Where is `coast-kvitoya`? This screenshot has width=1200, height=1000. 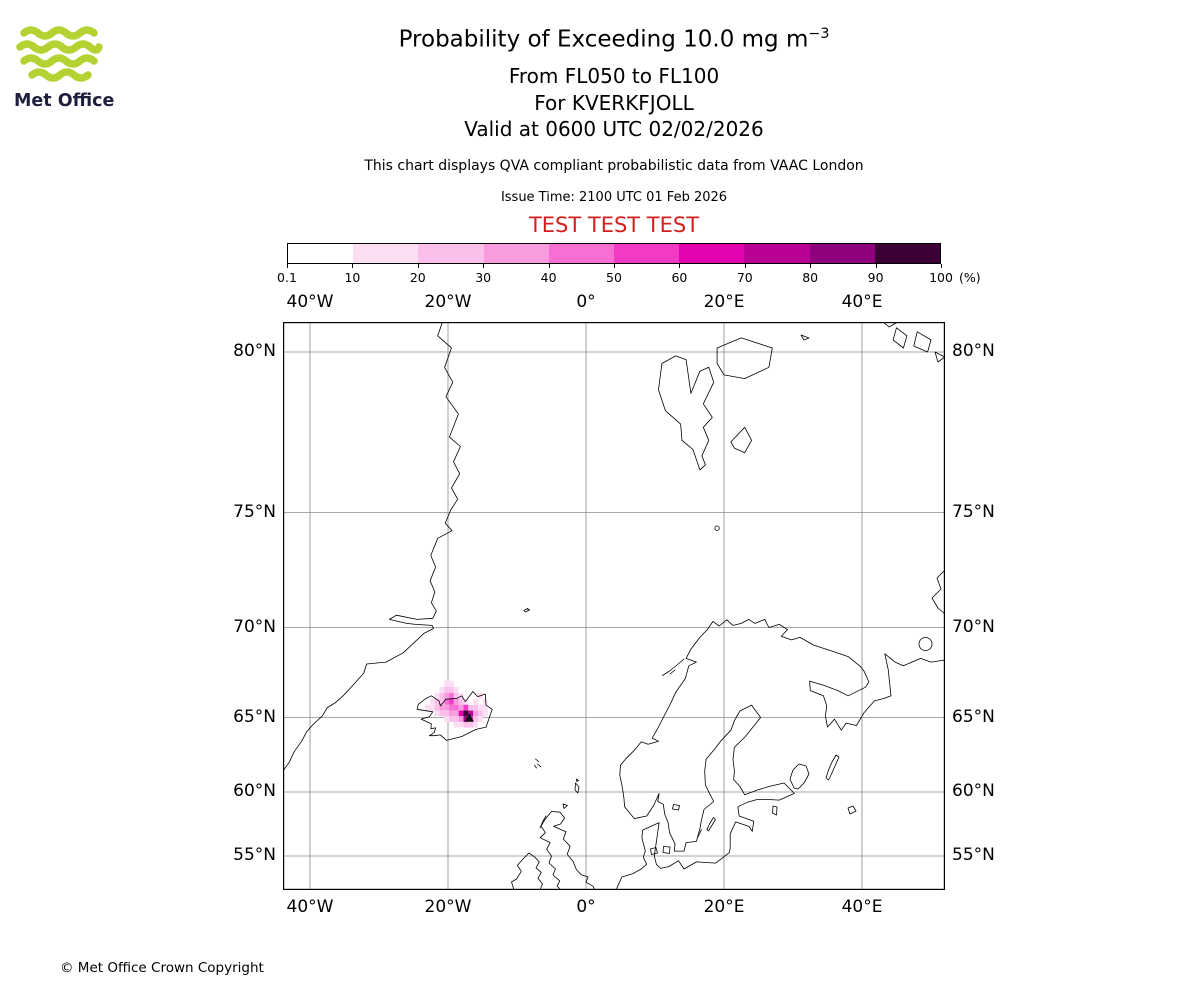
coast-kvitoya is located at coordinates (805, 337).